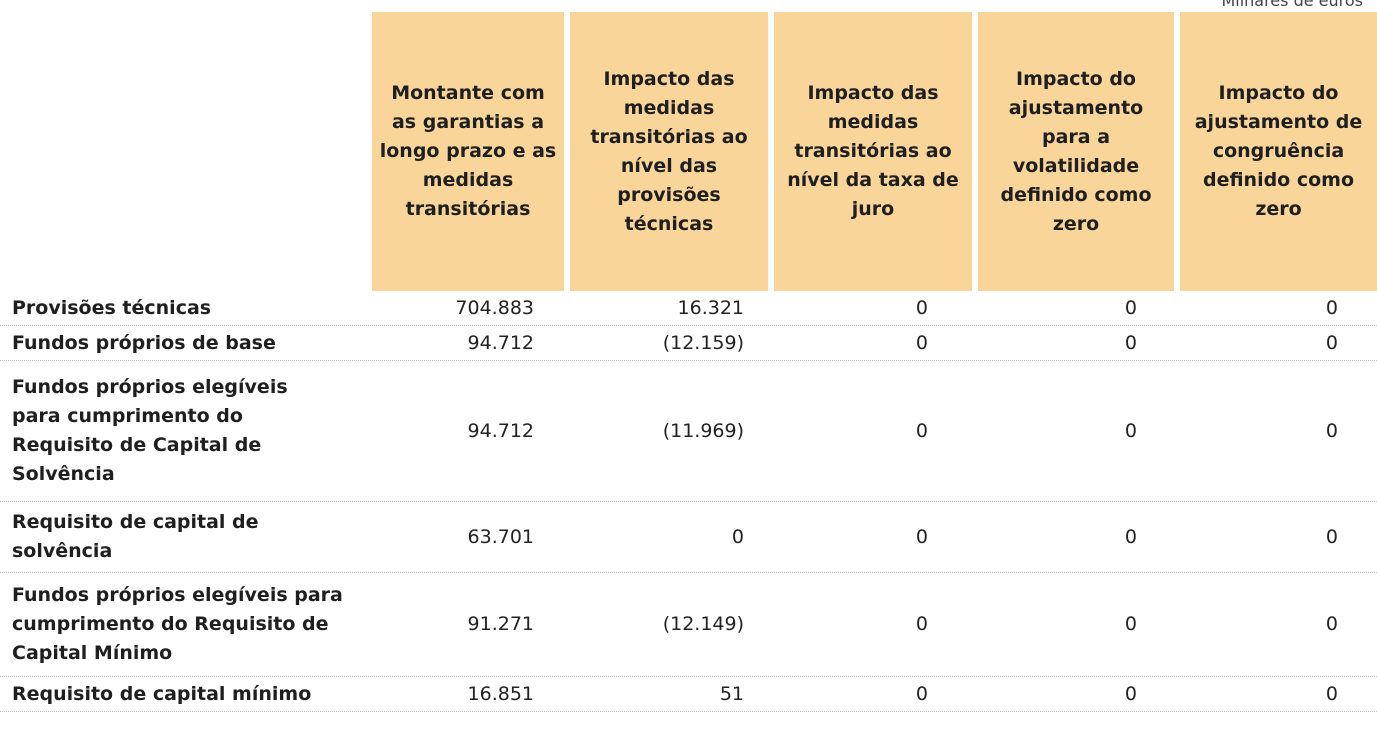 This screenshot has height=732, width=1377. Describe the element at coordinates (500, 693) in the screenshot. I see `cell-value: 16.851` at that location.